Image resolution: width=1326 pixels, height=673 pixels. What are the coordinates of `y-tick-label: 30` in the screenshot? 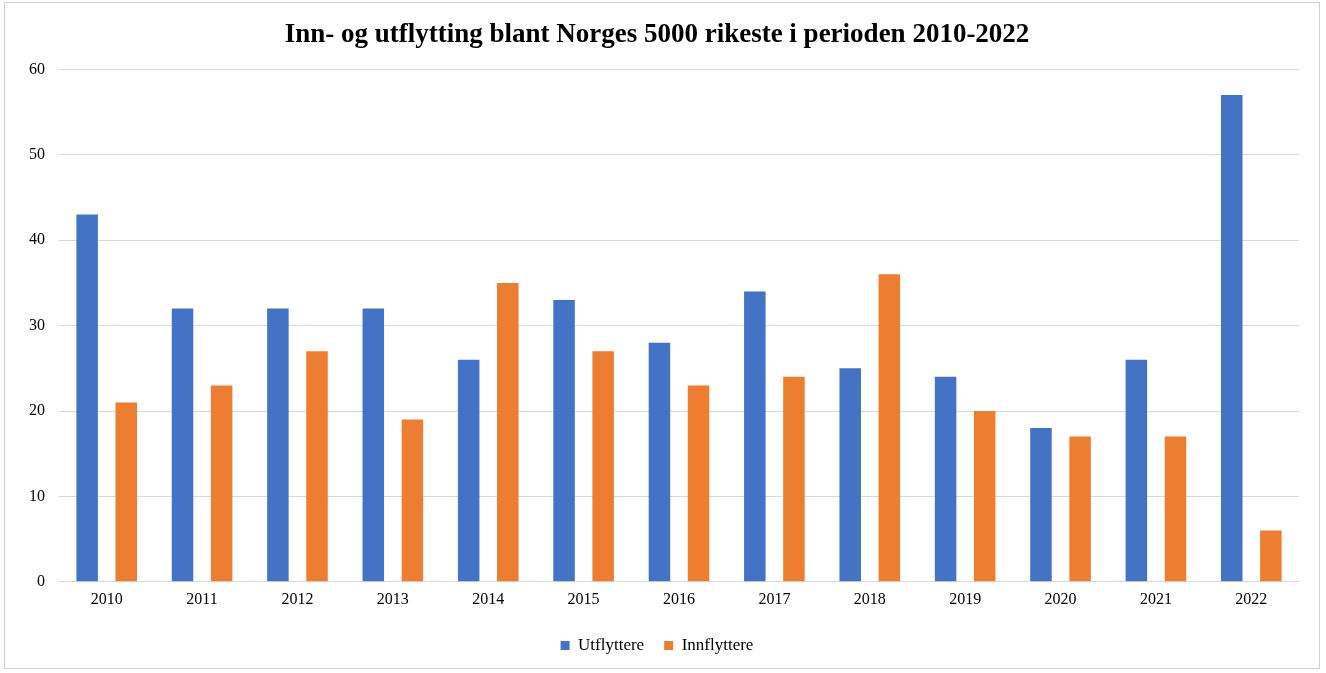 It's located at (37, 324).